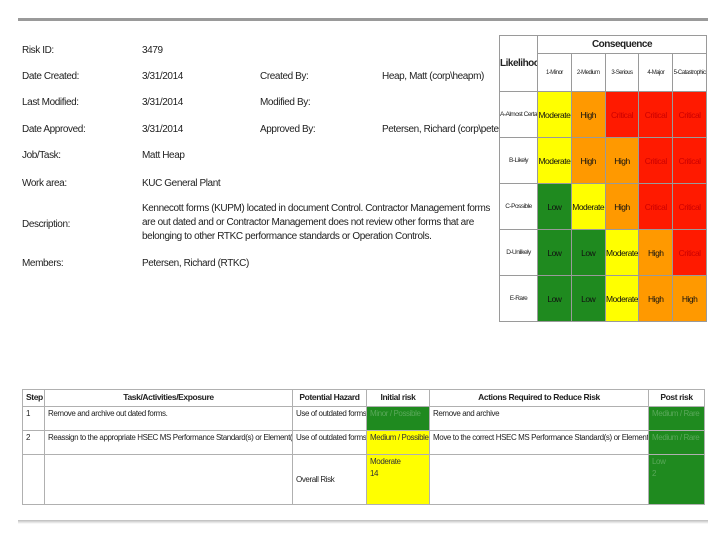  I want to click on step-cell: 1, so click(33, 418).